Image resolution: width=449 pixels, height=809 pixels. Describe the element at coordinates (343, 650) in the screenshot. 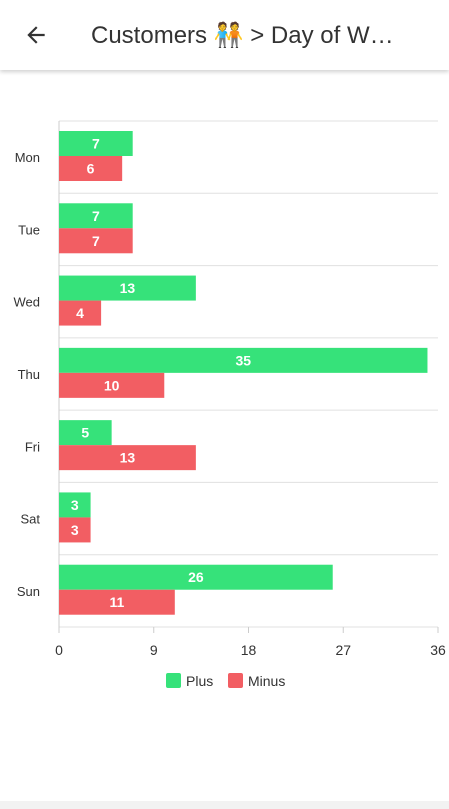

I see `x-tick-label: 27` at that location.